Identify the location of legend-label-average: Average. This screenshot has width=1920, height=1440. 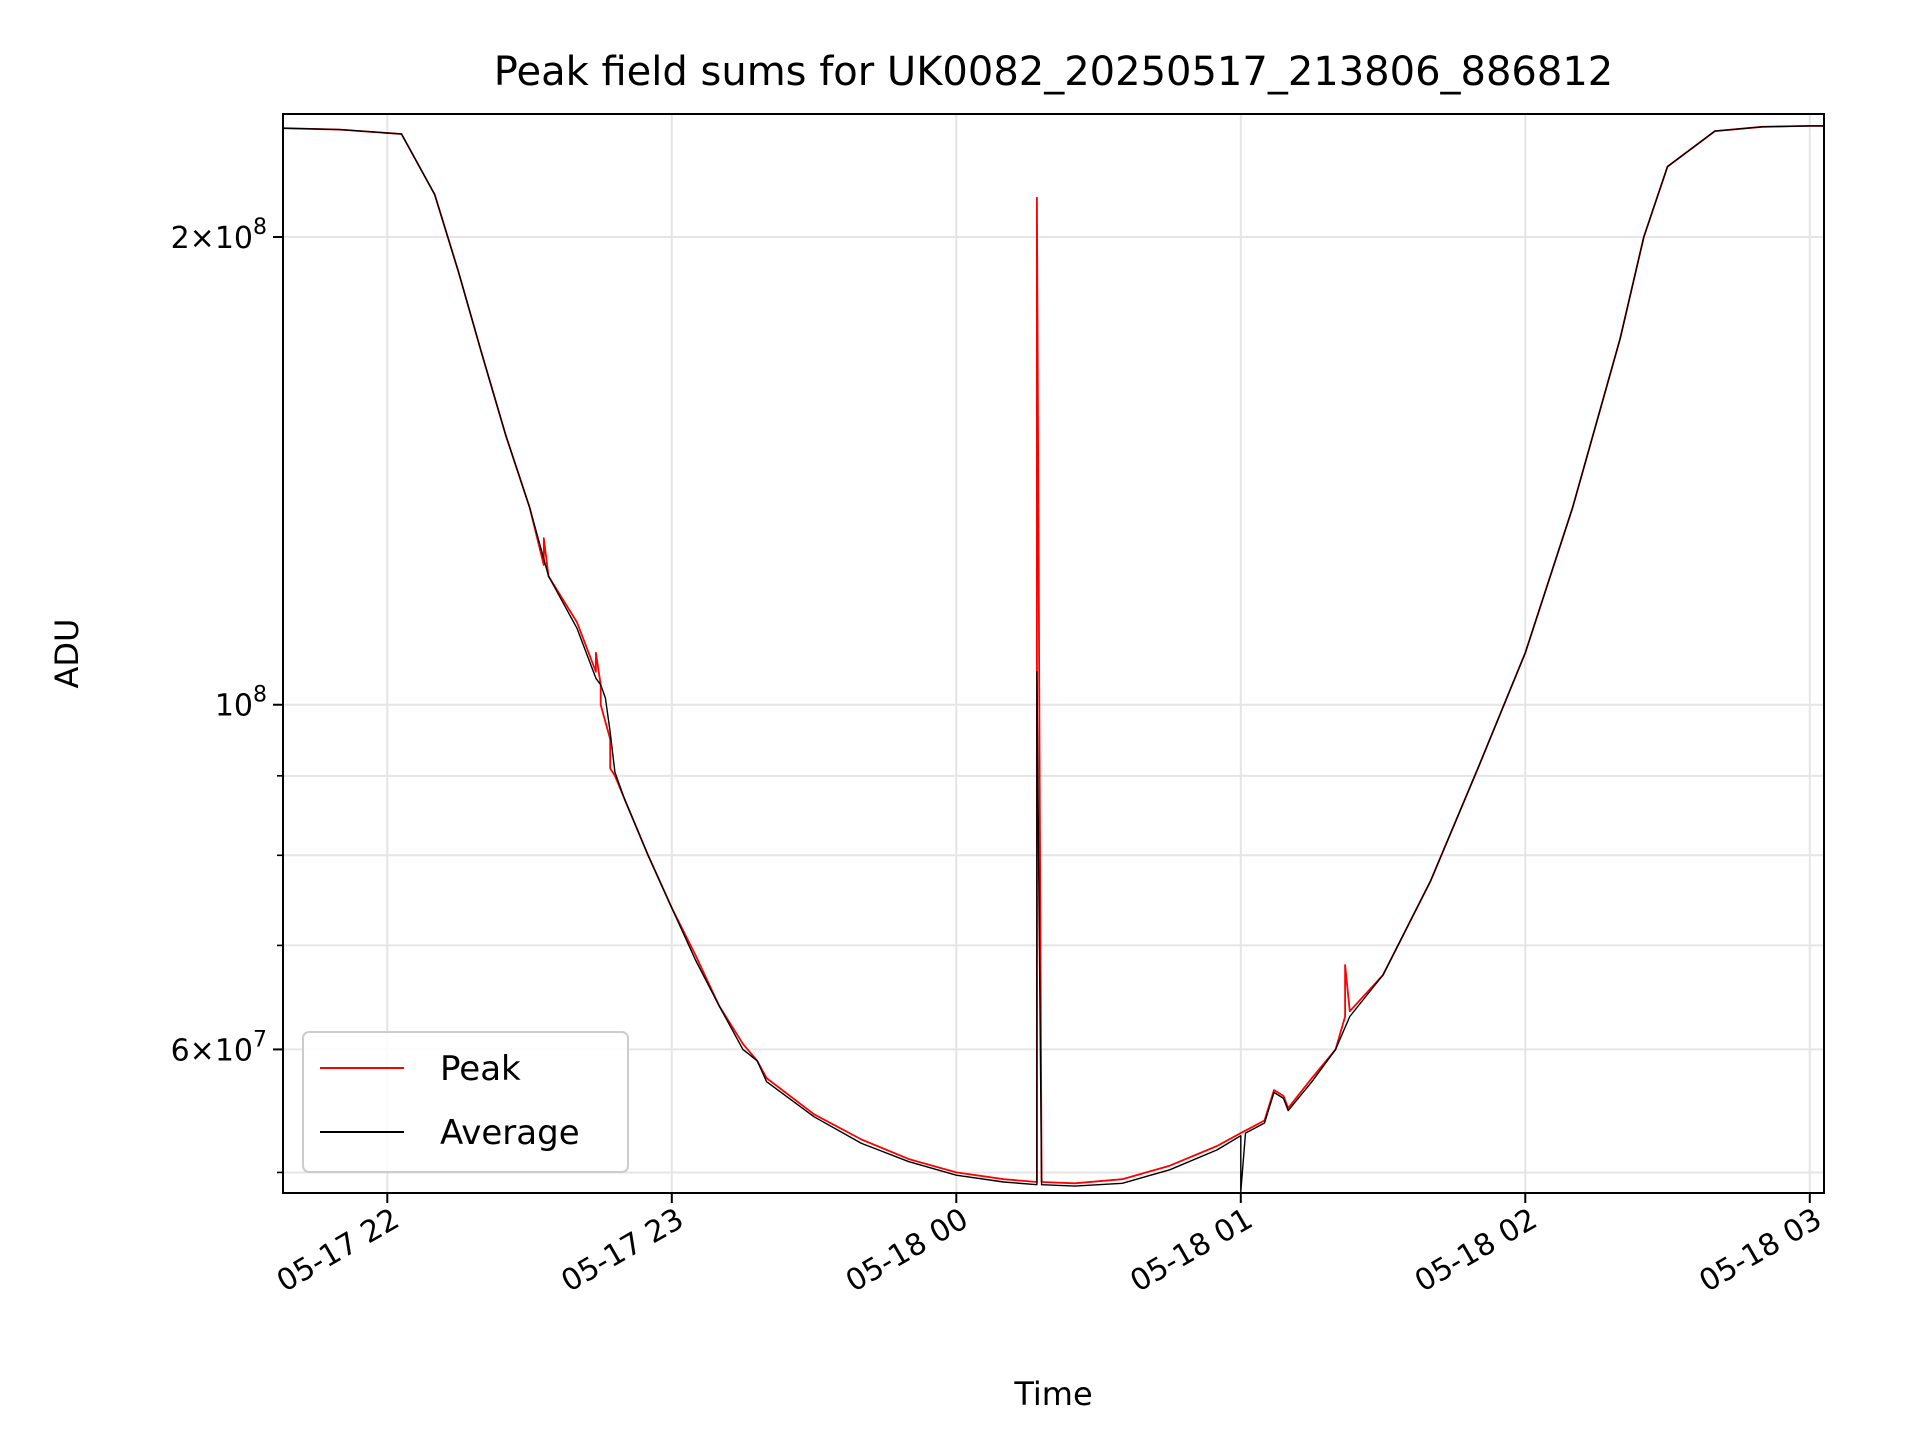
(510, 1133).